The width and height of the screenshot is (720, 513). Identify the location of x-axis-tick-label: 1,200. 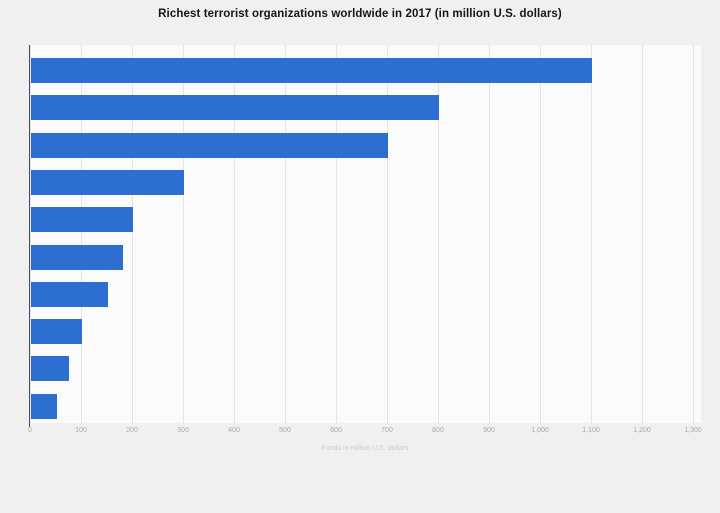
(642, 430).